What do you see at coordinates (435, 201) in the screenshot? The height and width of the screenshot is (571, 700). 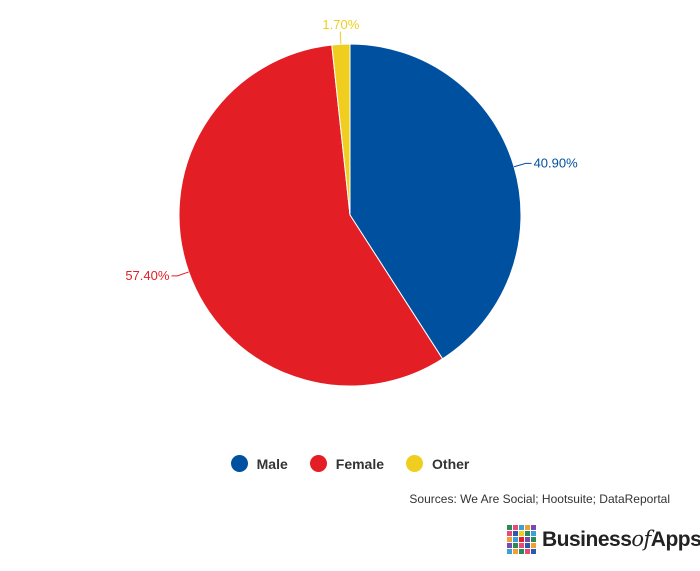 I see `pie-slice-male` at bounding box center [435, 201].